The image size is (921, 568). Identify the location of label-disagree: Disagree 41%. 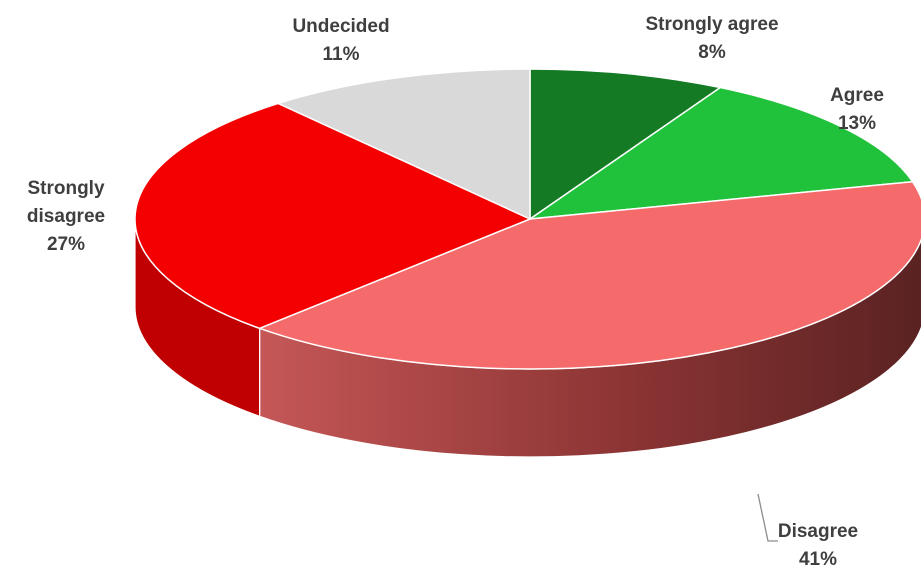
(818, 544).